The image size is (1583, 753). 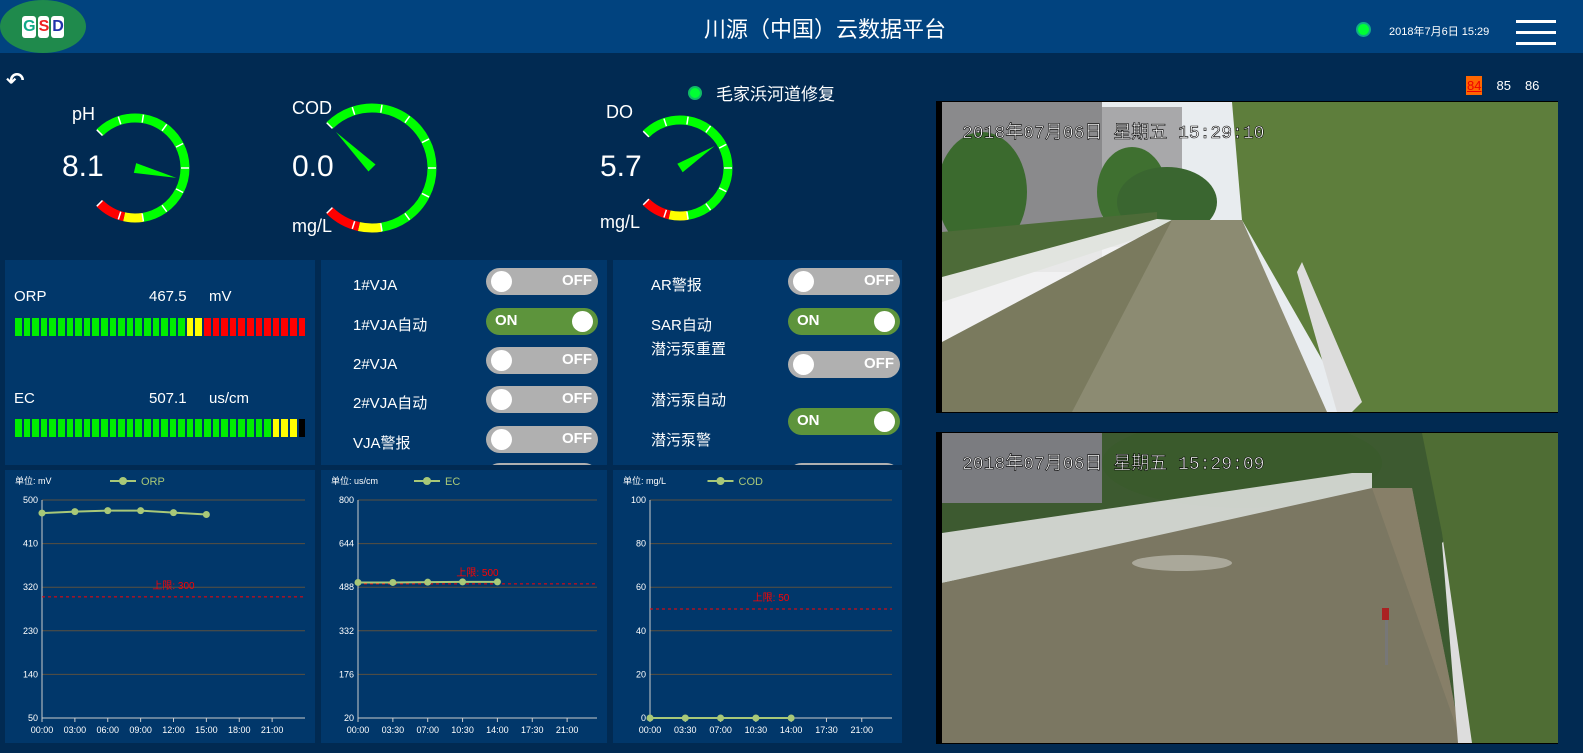 I want to click on y-tick-label: 644, so click(x=346, y=544).